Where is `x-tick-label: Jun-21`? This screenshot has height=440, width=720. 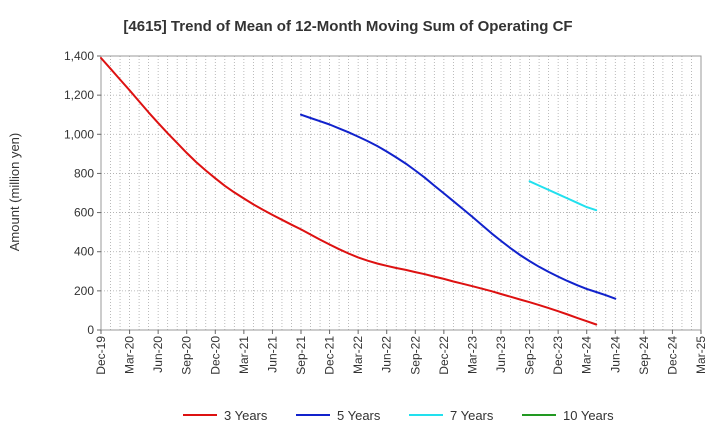
x-tick-label: Jun-21 is located at coordinates (272, 354).